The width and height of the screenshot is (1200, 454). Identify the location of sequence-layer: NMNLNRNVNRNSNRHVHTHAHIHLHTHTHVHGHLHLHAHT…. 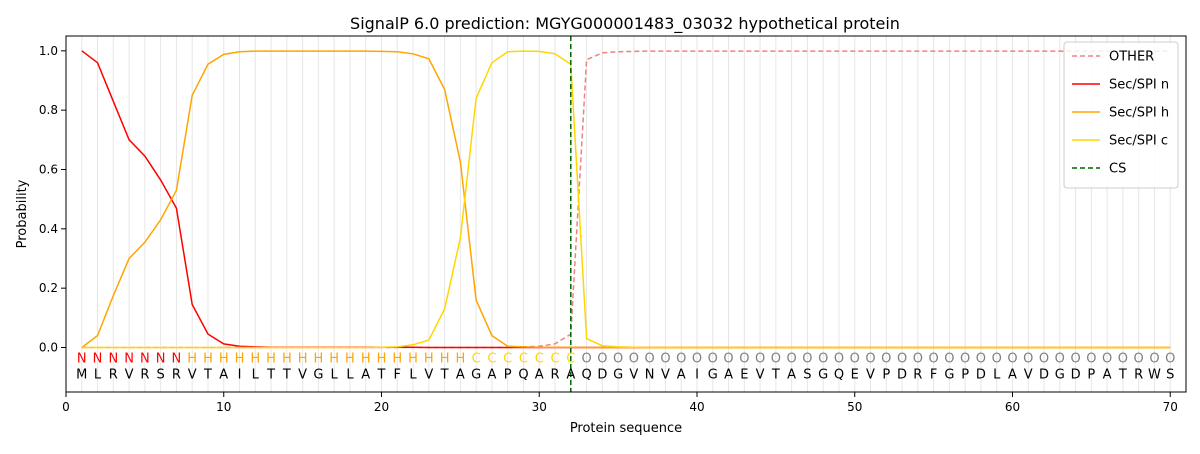
(625, 366).